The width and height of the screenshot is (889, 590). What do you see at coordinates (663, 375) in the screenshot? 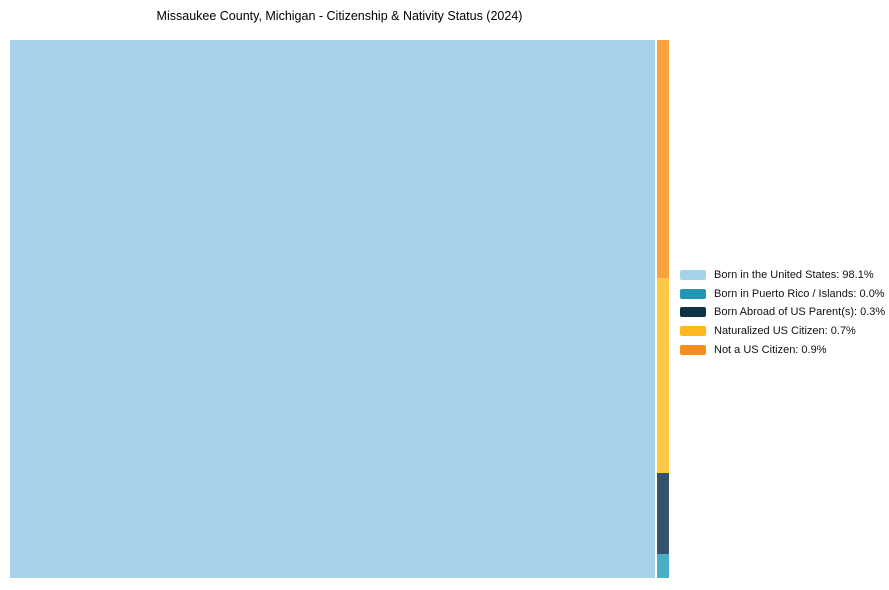
I see `treemap-block-naturalized-us-citizen` at bounding box center [663, 375].